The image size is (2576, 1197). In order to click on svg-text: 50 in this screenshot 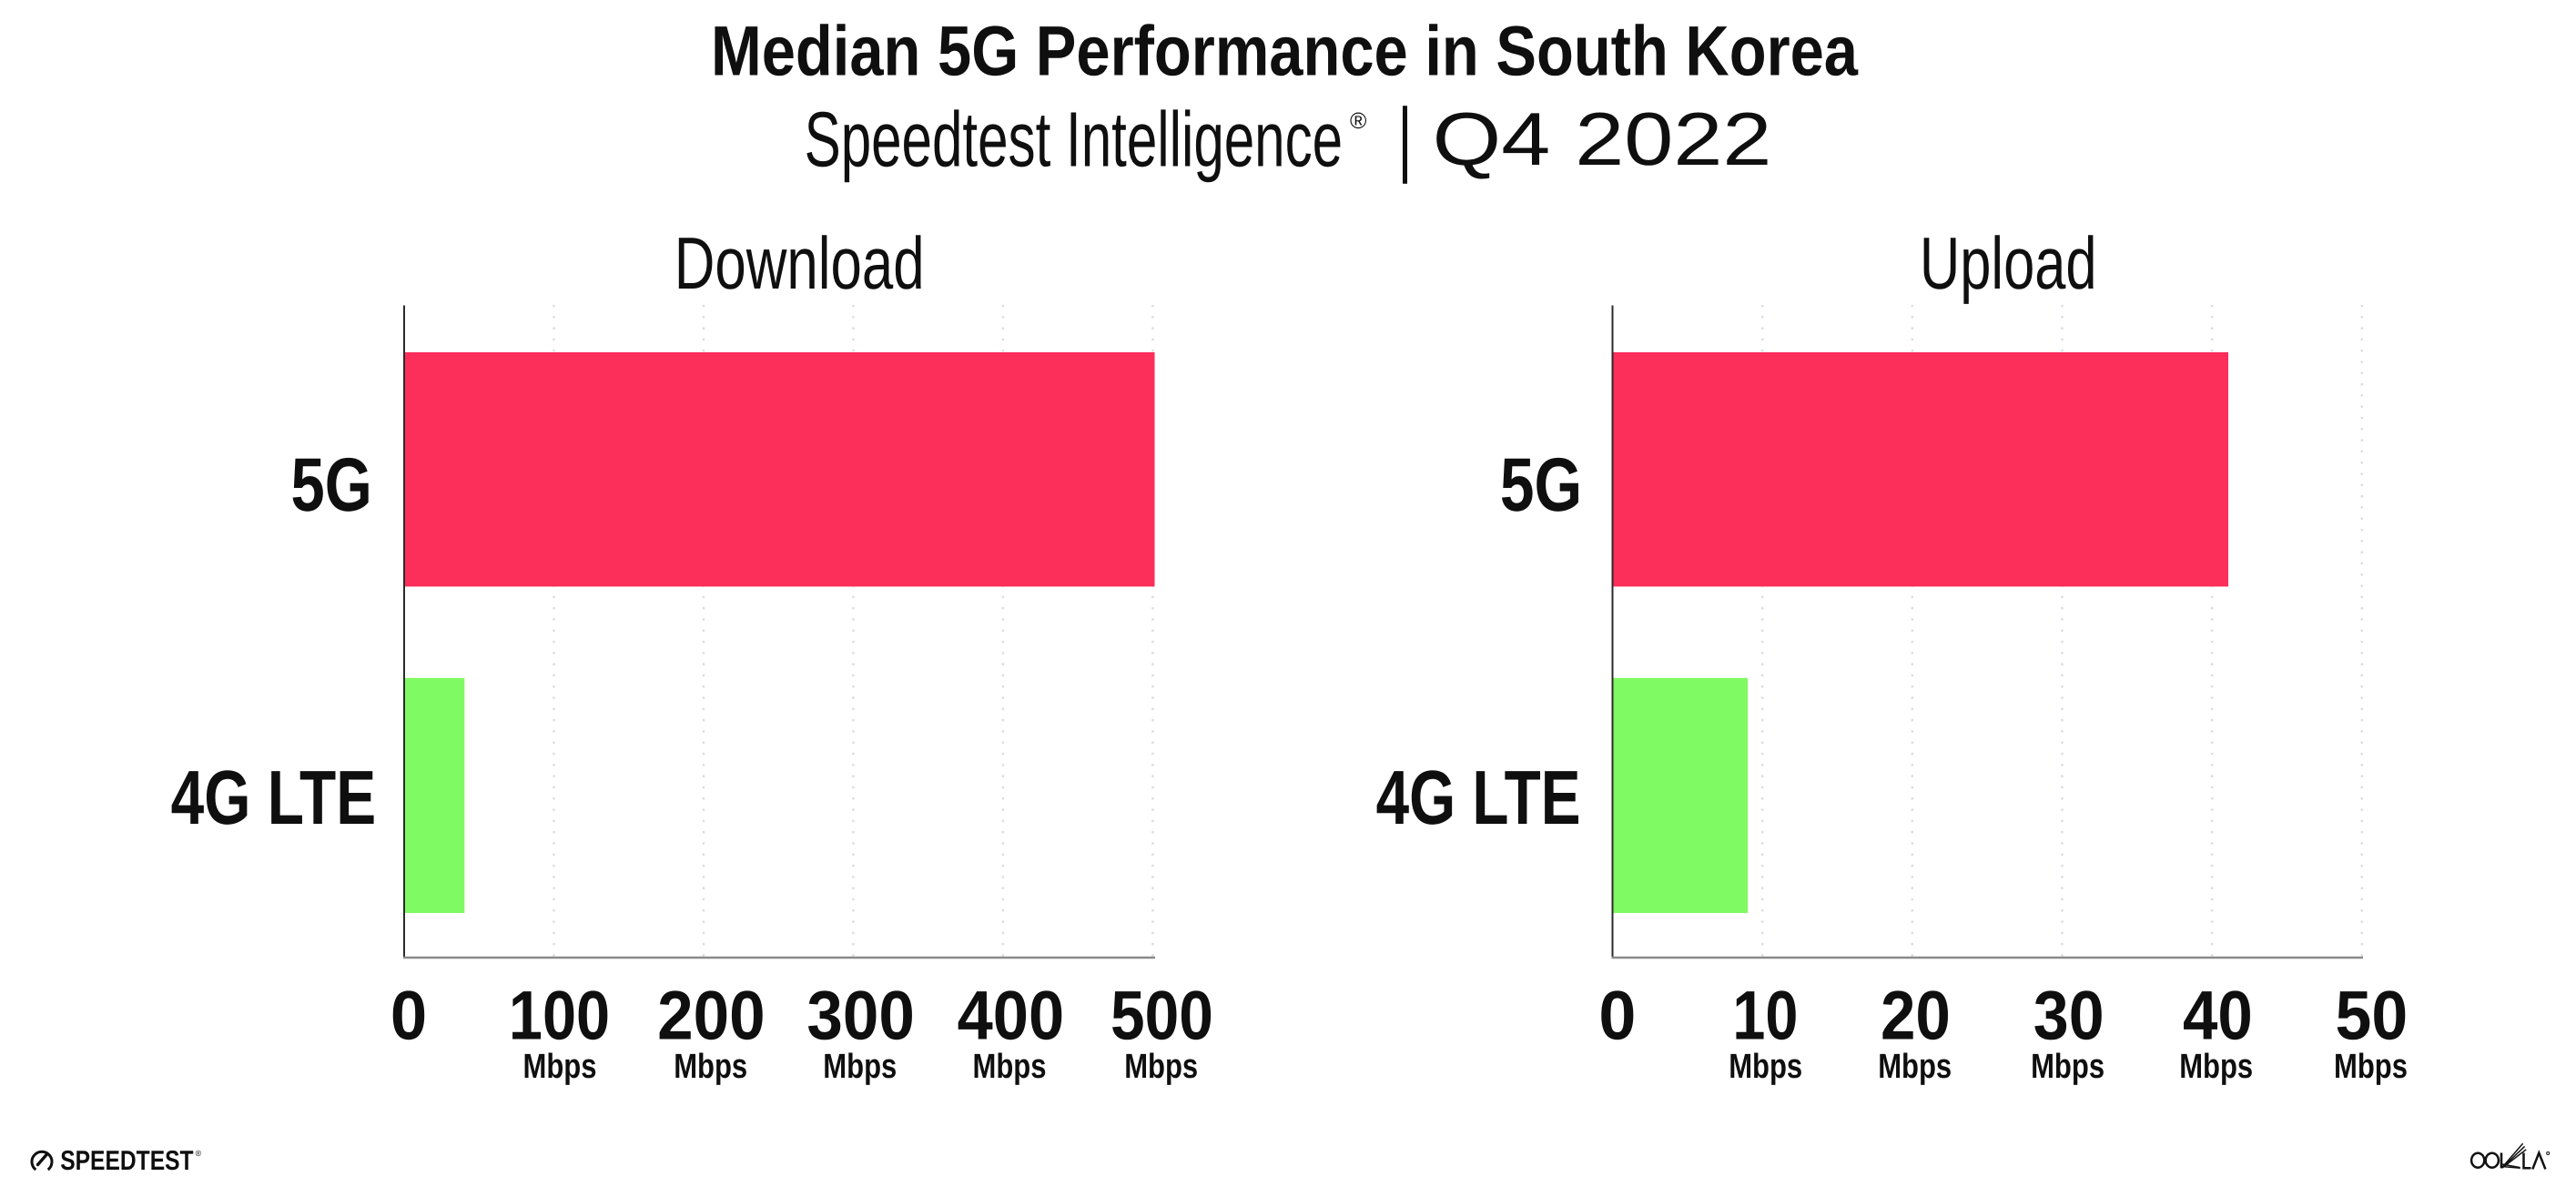, I will do `click(2372, 1017)`.